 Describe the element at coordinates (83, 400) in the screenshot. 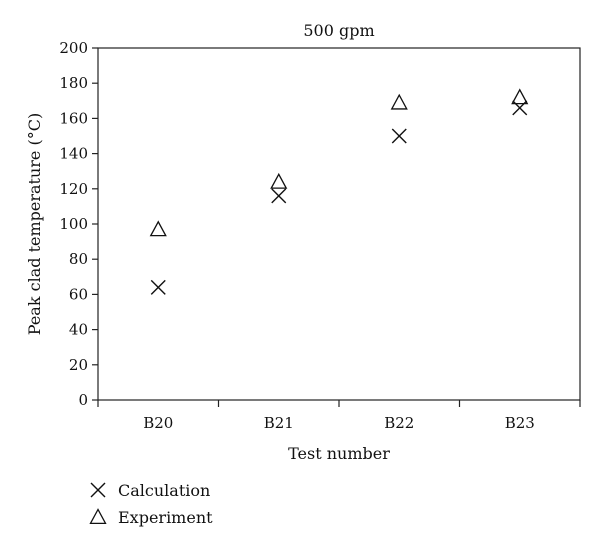

I see `y-tick-label: 0` at that location.